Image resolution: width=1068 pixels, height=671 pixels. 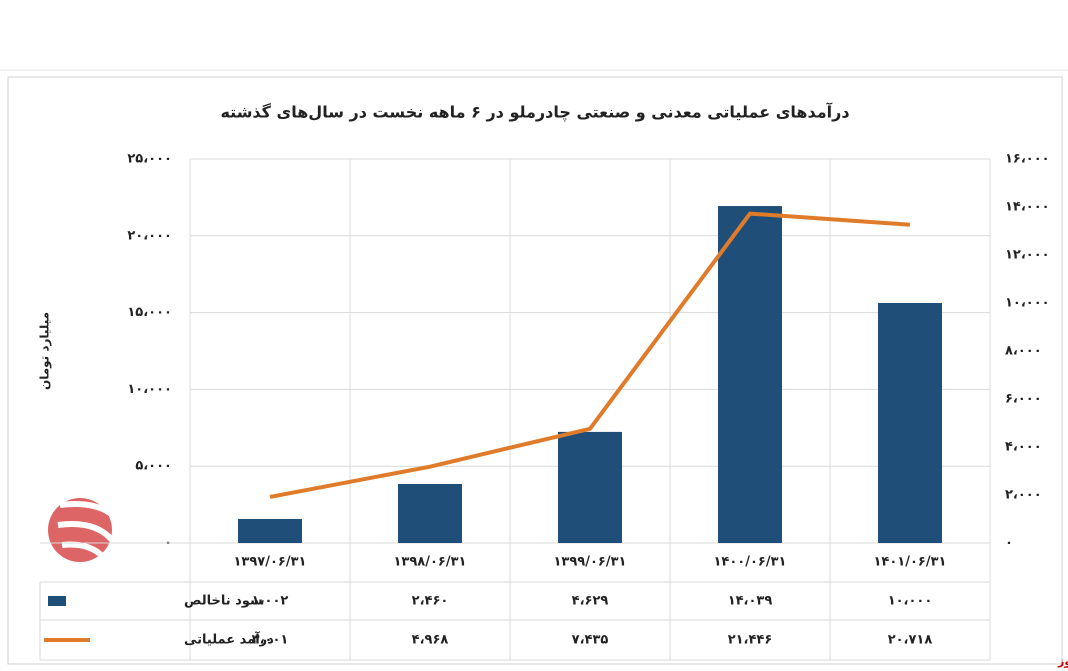 I want to click on legend-label: درآمد عملیاتی, so click(x=229, y=639).